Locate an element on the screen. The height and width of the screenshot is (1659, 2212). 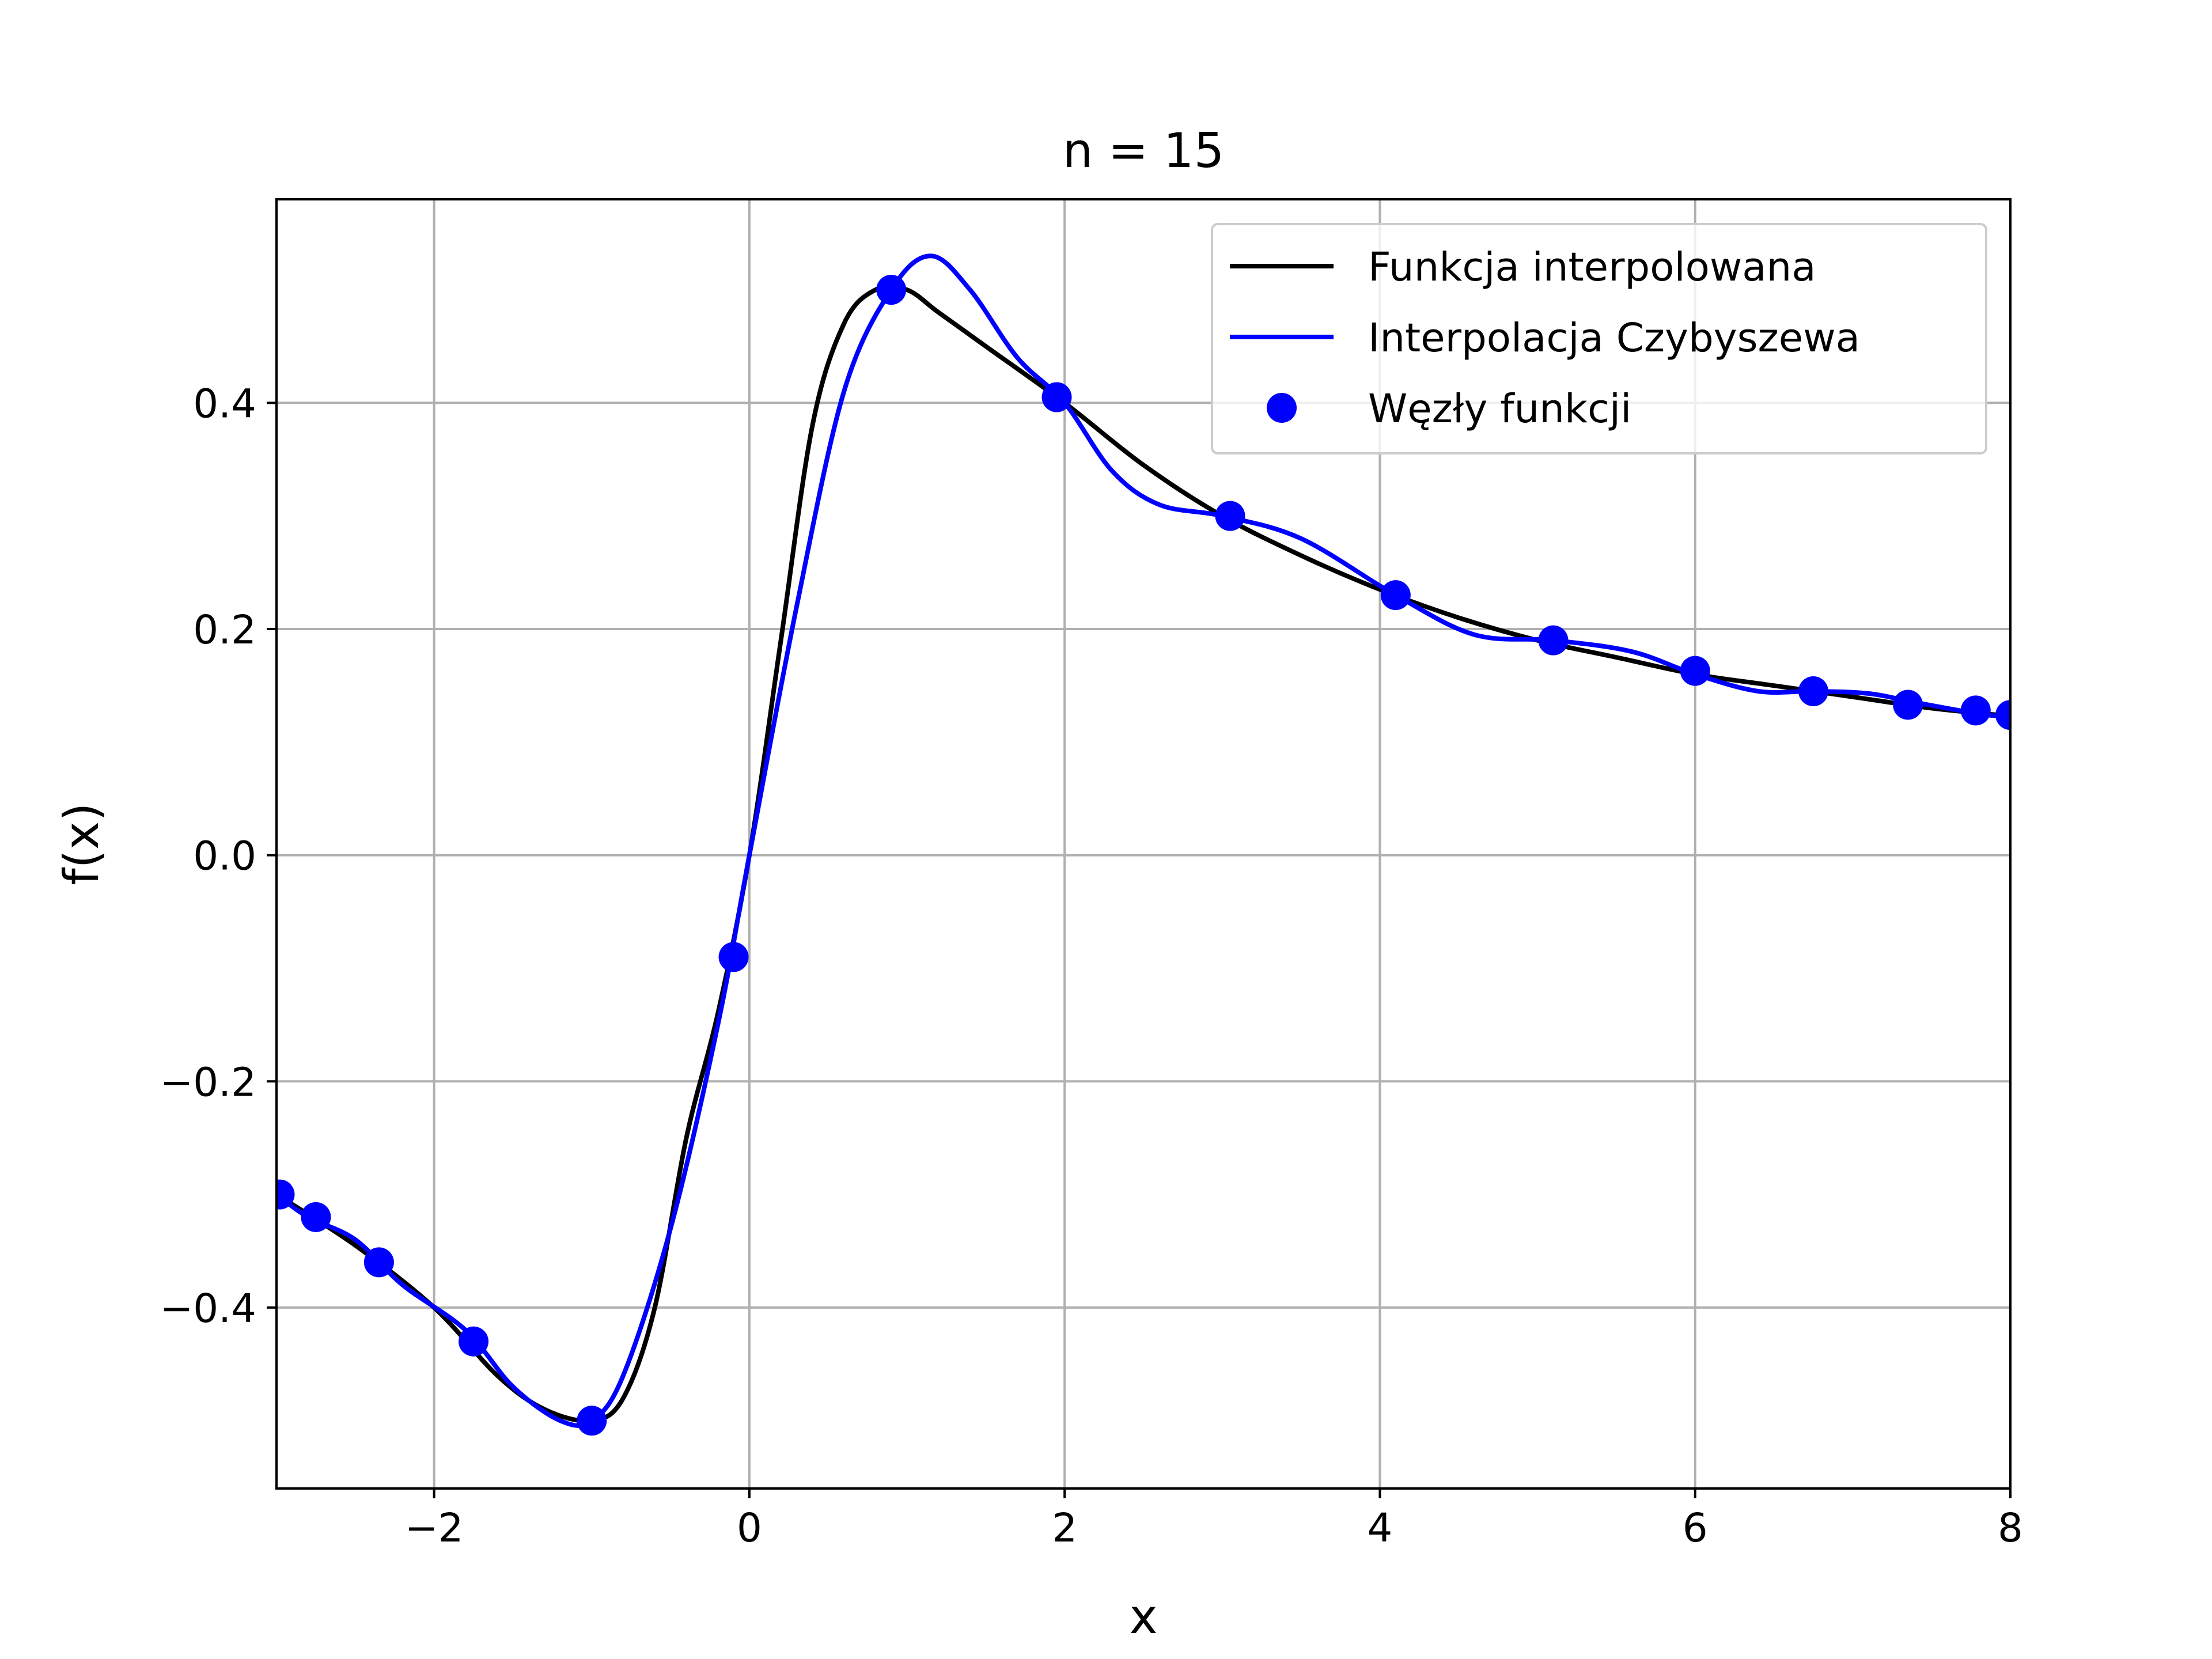
x-tick-label: 2 is located at coordinates (1064, 1528).